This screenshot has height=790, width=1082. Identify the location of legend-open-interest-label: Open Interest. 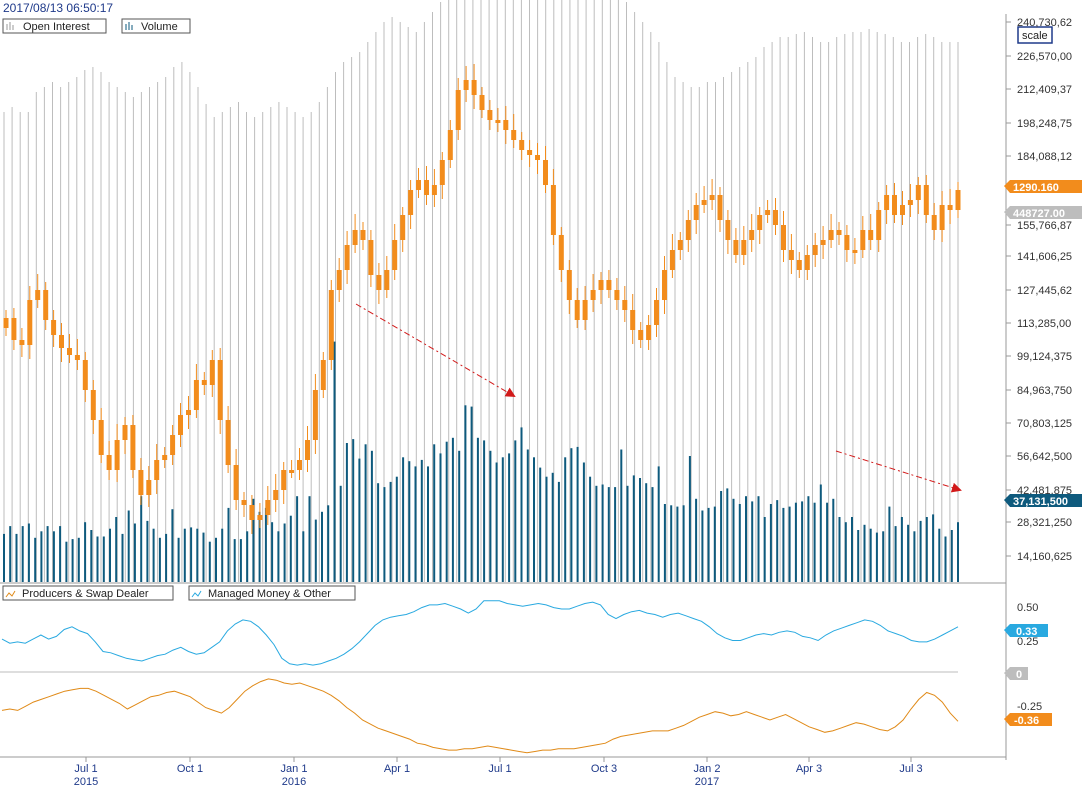
(56, 27).